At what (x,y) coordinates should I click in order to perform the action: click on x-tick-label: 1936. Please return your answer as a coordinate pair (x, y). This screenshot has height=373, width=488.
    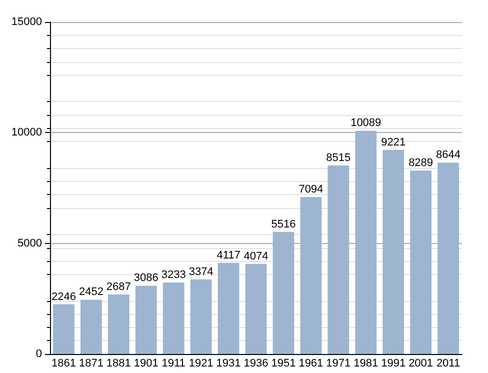
    Looking at the image, I should click on (256, 364).